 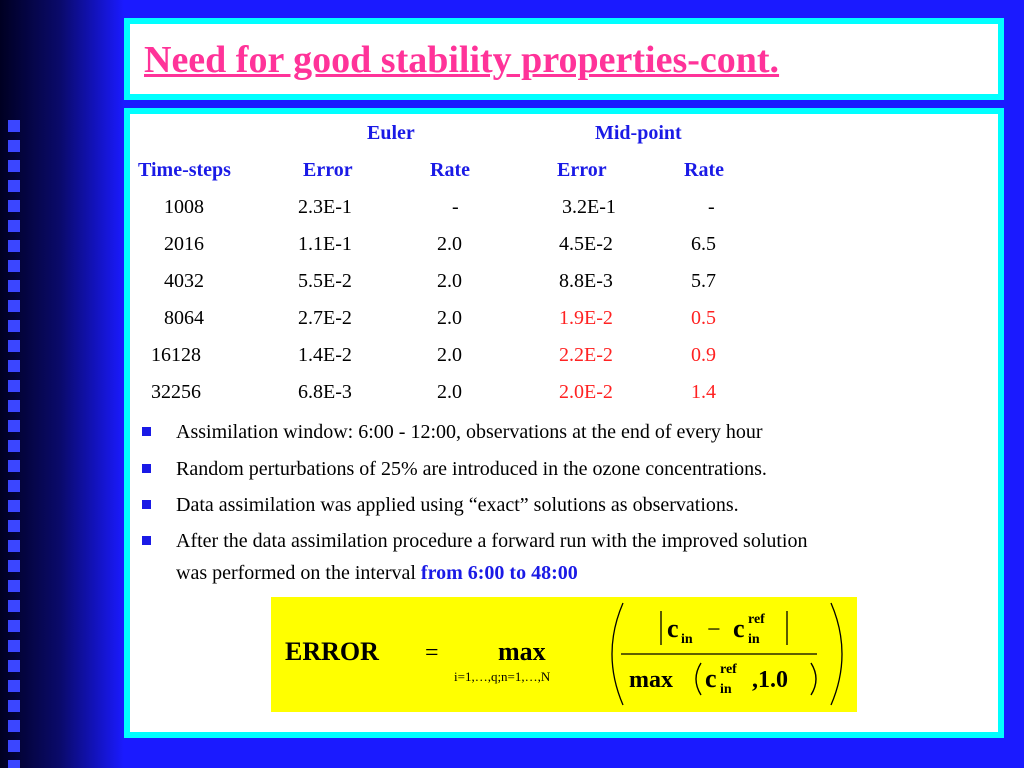 I want to click on time-steps-header: Time-steps, so click(x=184, y=170).